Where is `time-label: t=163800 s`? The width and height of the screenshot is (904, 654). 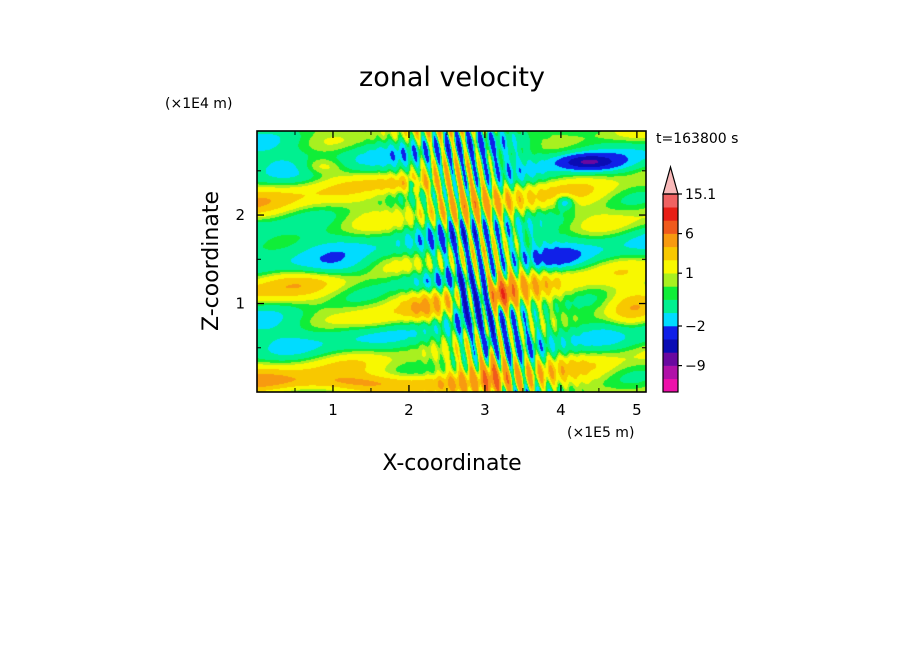 time-label: t=163800 s is located at coordinates (697, 139).